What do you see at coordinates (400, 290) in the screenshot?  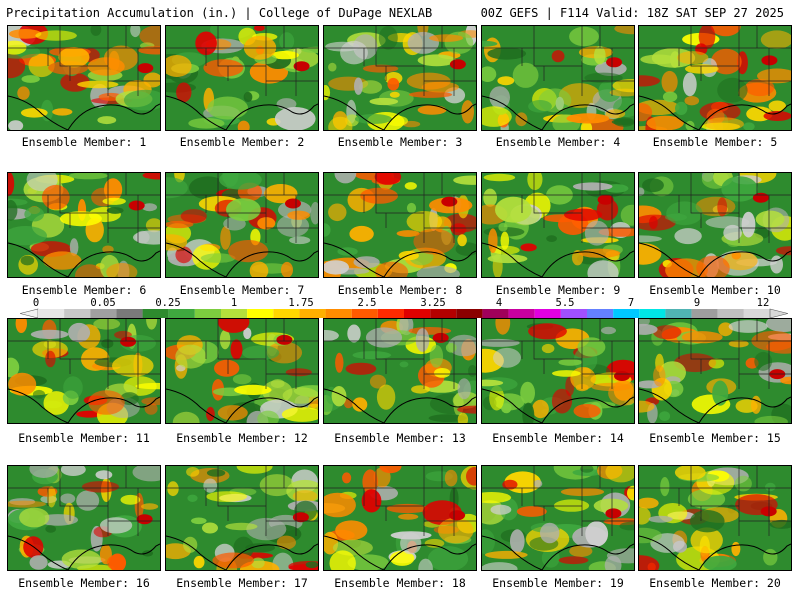 I see `member-caption-8: Ensemble Member: 8` at bounding box center [400, 290].